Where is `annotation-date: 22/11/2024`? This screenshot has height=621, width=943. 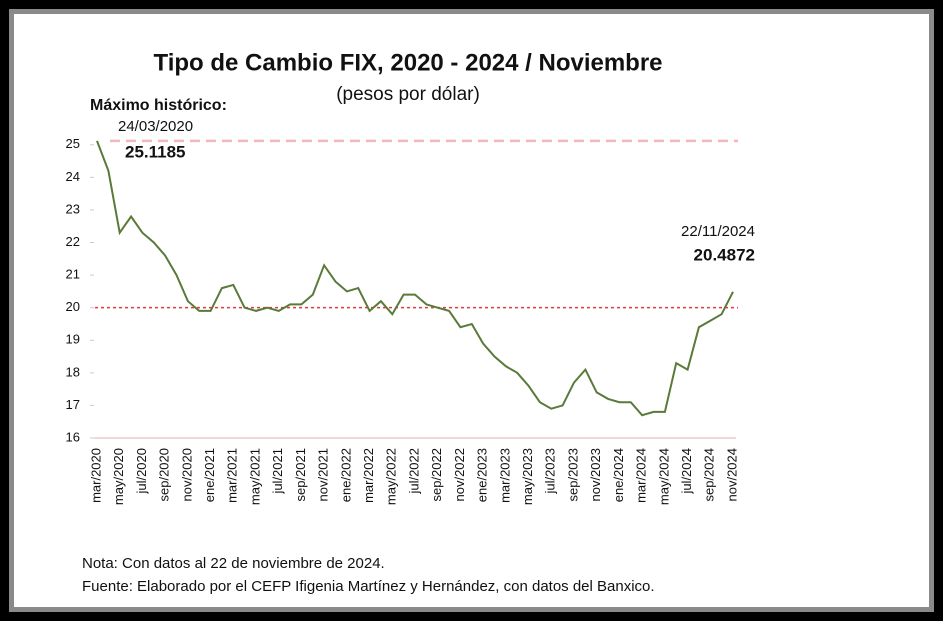 annotation-date: 22/11/2024 is located at coordinates (718, 231).